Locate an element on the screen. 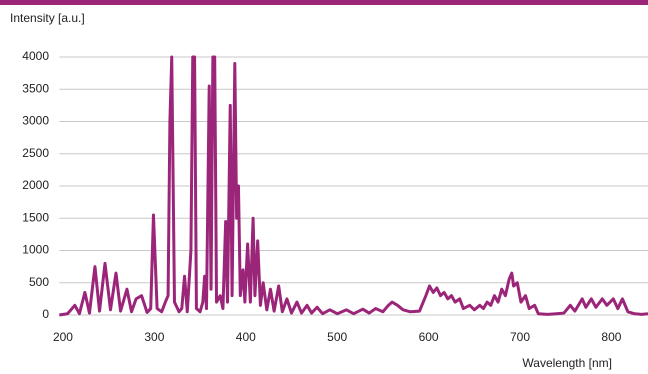  y-tick-label: 1500 is located at coordinates (35, 217).